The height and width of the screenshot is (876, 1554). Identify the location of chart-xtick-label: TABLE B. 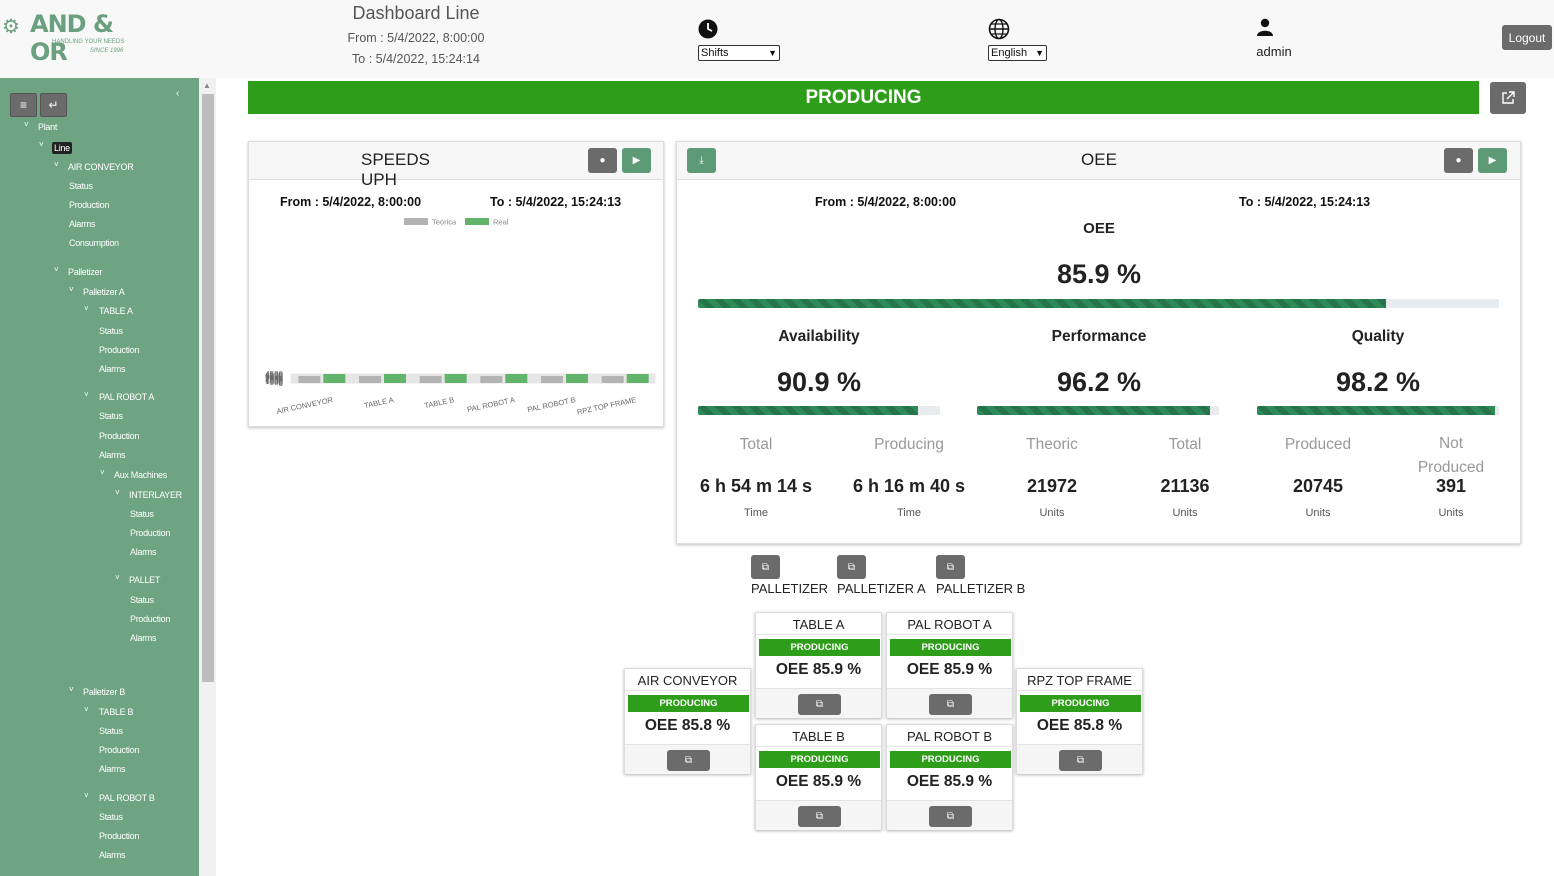
(440, 402).